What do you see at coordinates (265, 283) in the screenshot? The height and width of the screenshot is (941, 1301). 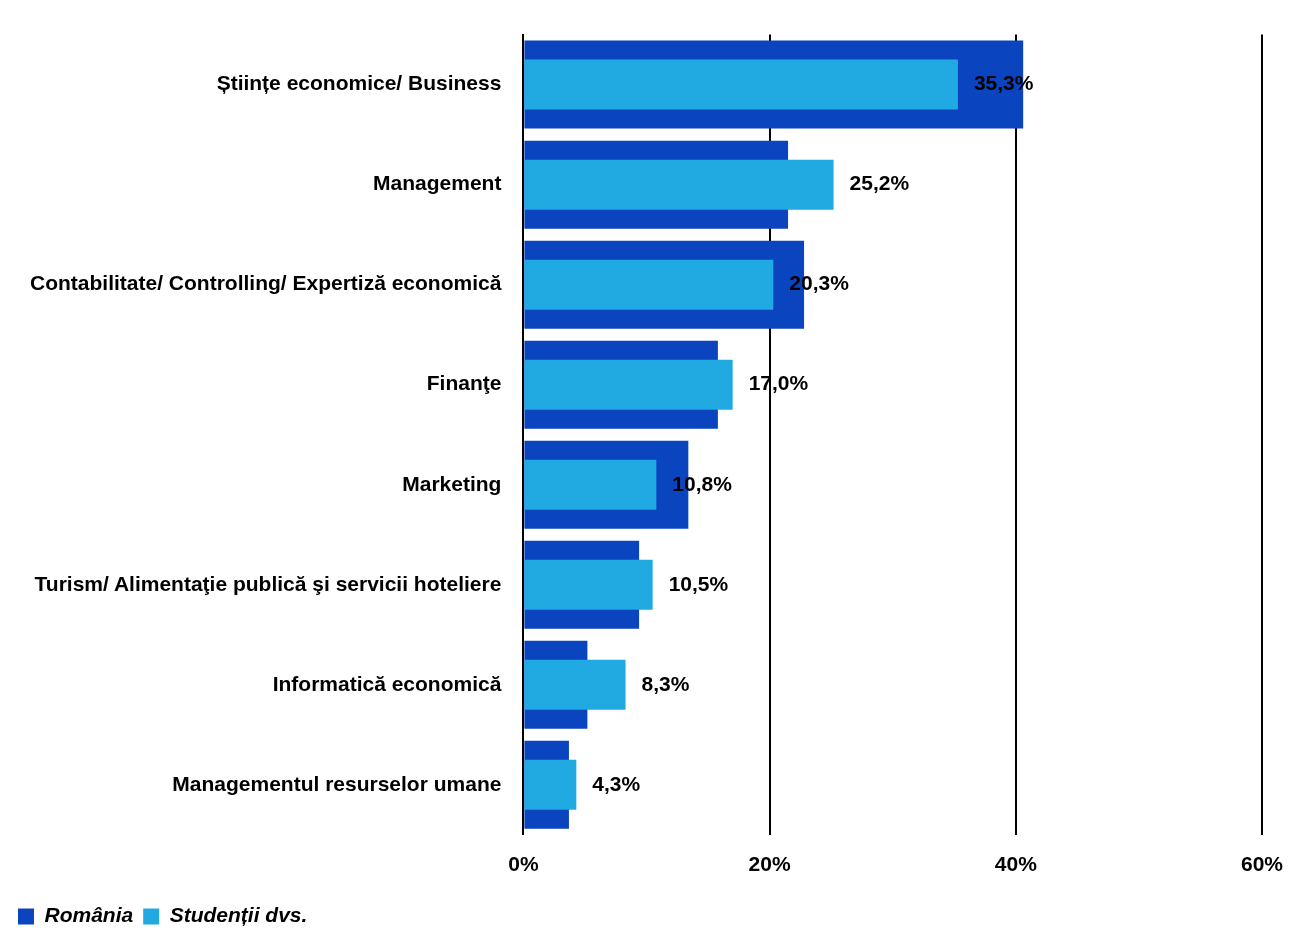 I see `y-tick-label: Contabilitate/ Controlling/ Expertiză economică` at bounding box center [265, 283].